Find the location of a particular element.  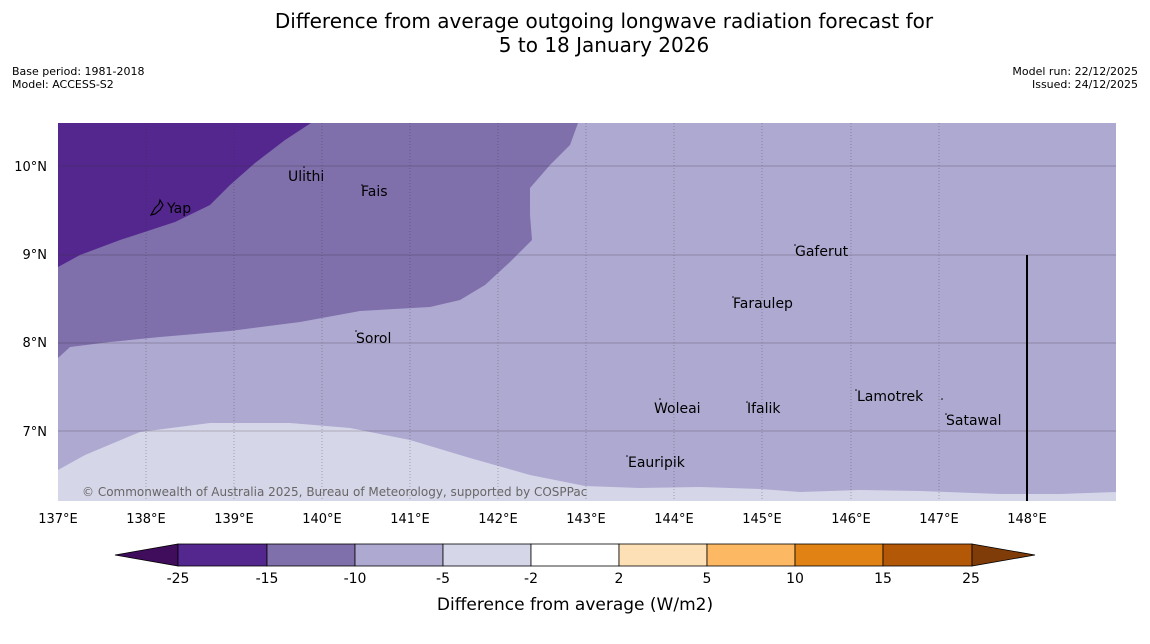

colorbar-tick-25: 25 is located at coordinates (971, 579).